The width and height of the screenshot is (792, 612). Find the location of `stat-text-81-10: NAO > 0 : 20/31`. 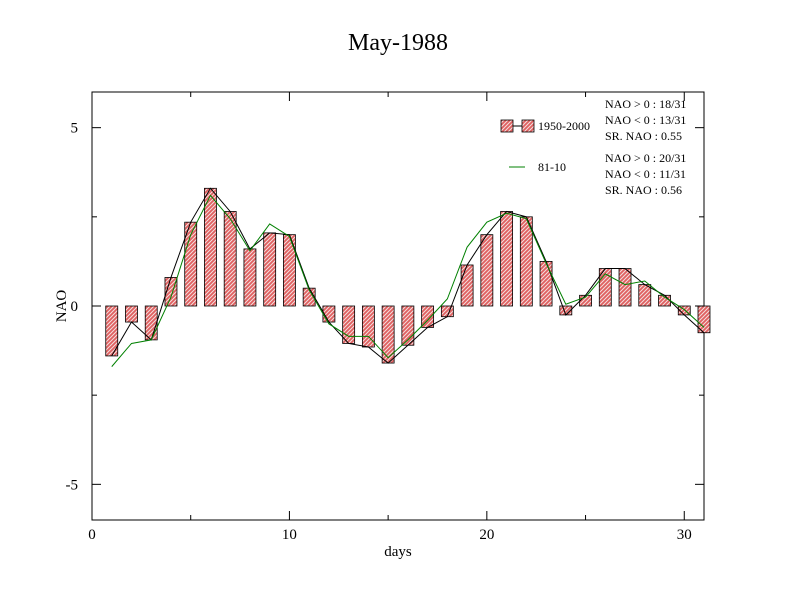

stat-text-81-10: NAO > 0 : 20/31 is located at coordinates (645, 158).